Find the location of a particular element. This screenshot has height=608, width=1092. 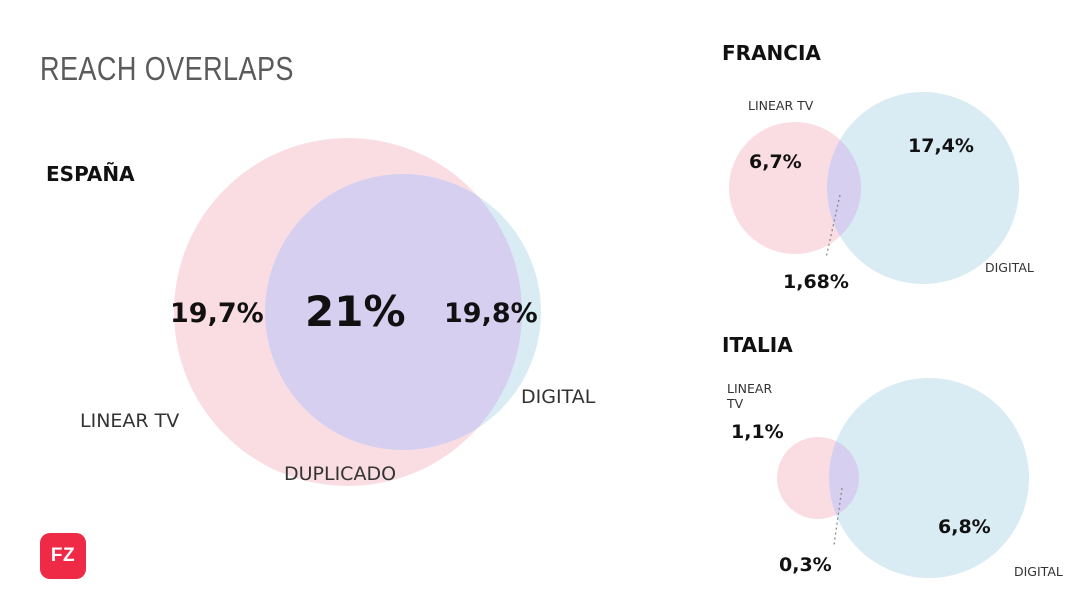

francia-linear-tv-value: 6,7% is located at coordinates (775, 162).